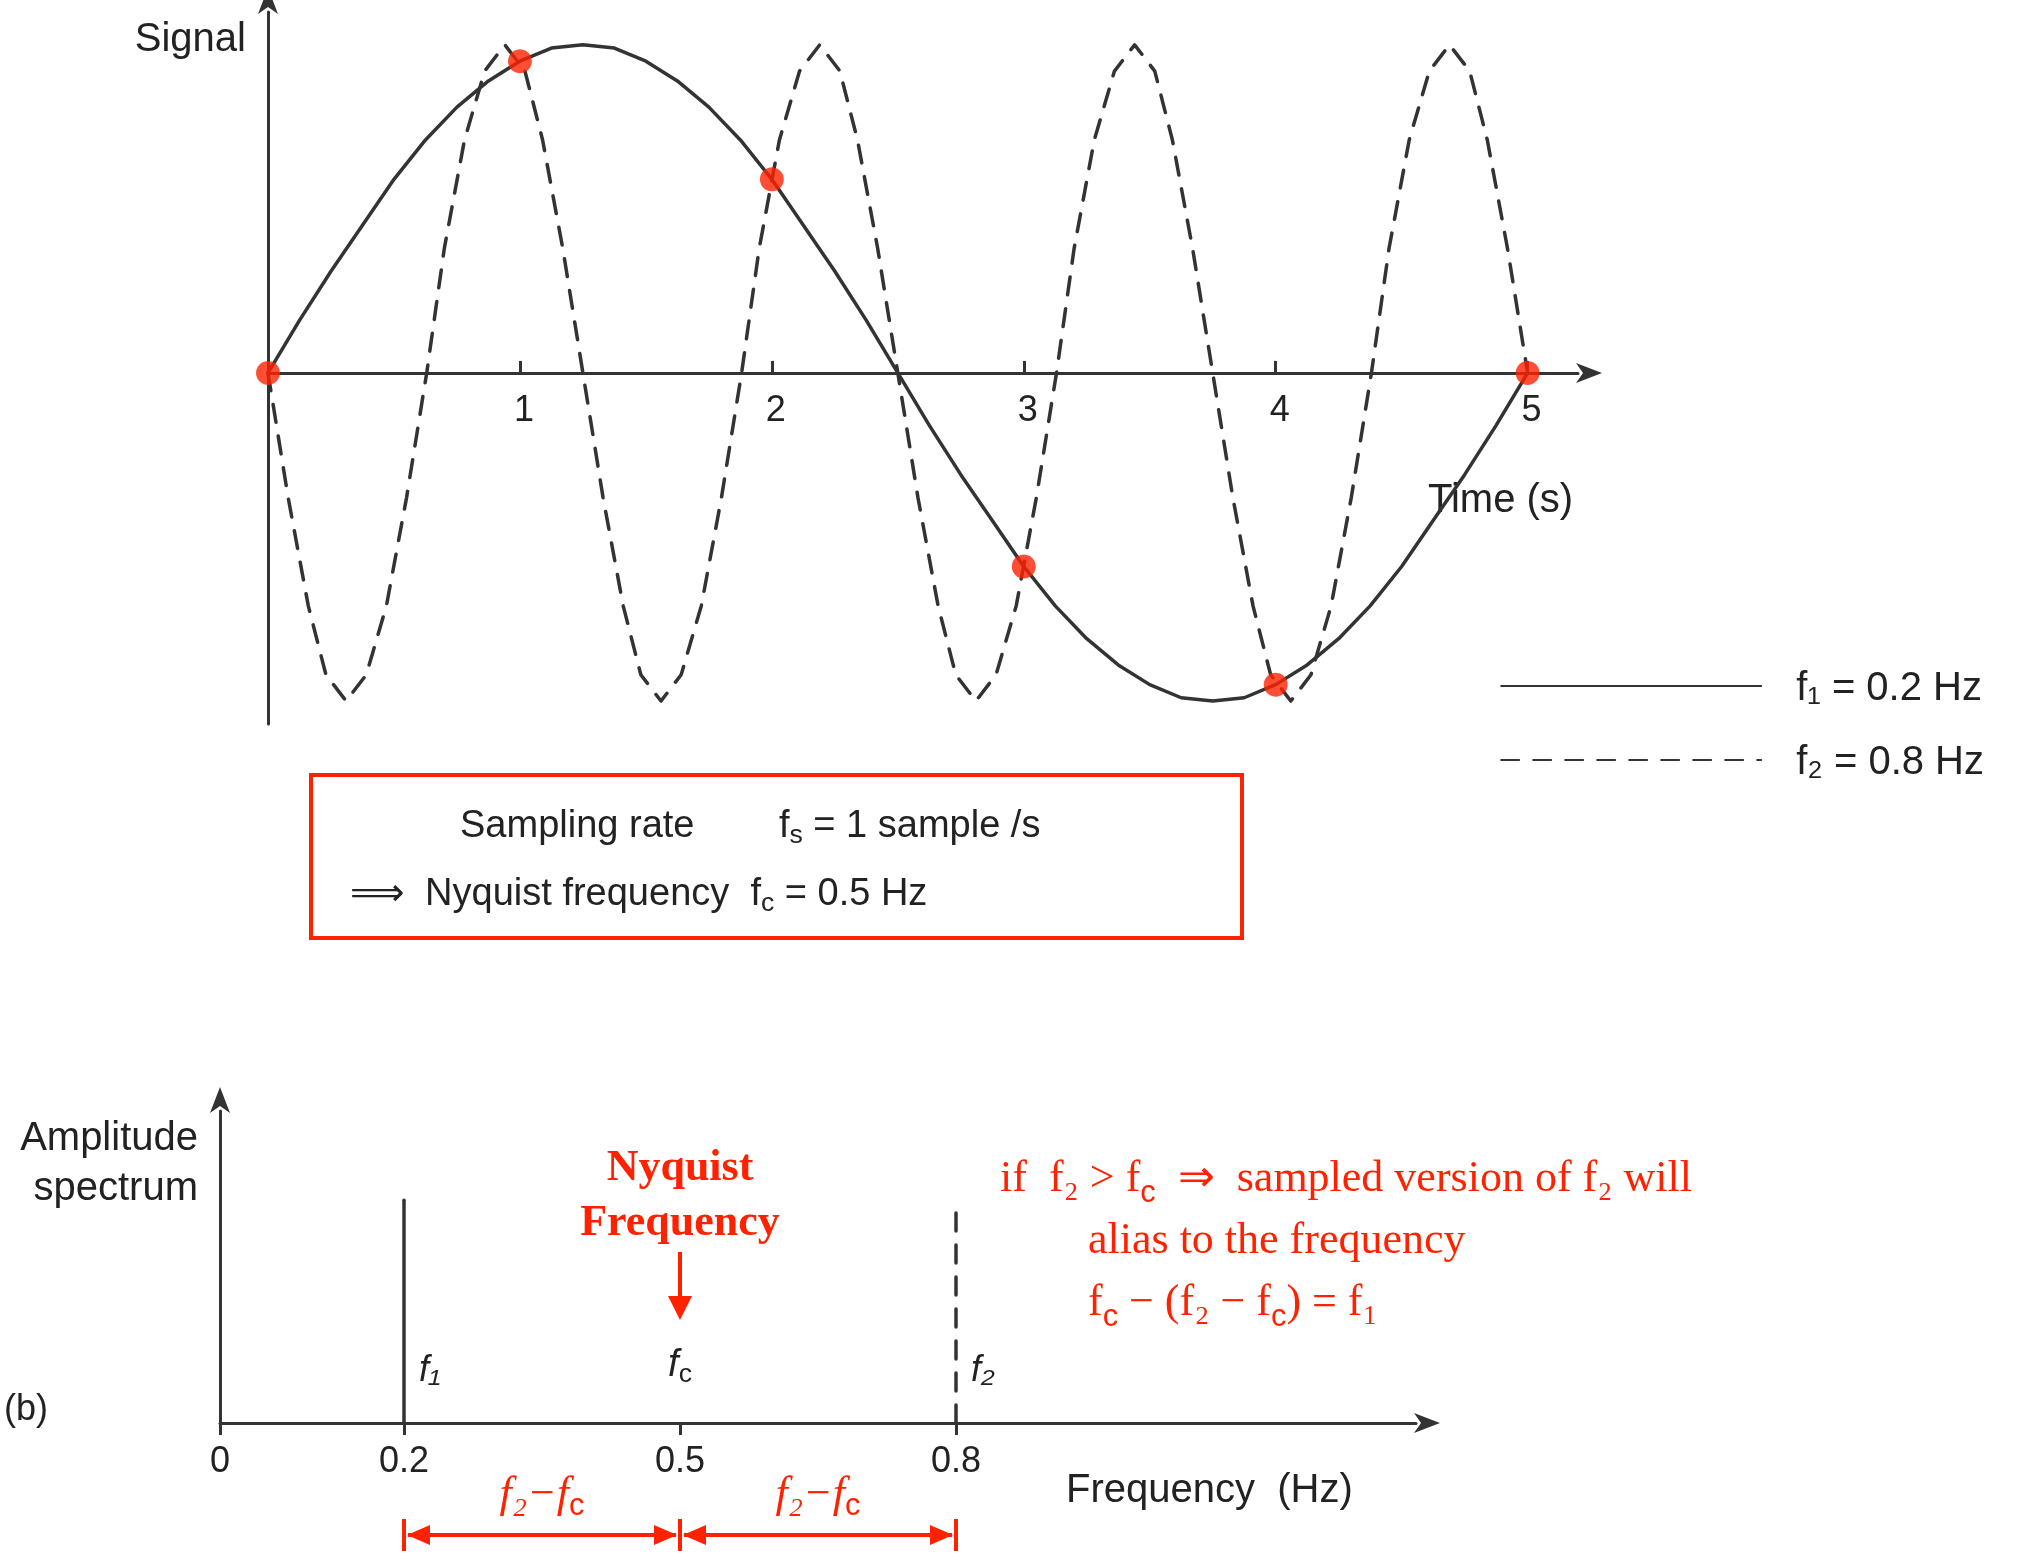  I want to click on x-tick-label: 0.5, so click(680, 1459).